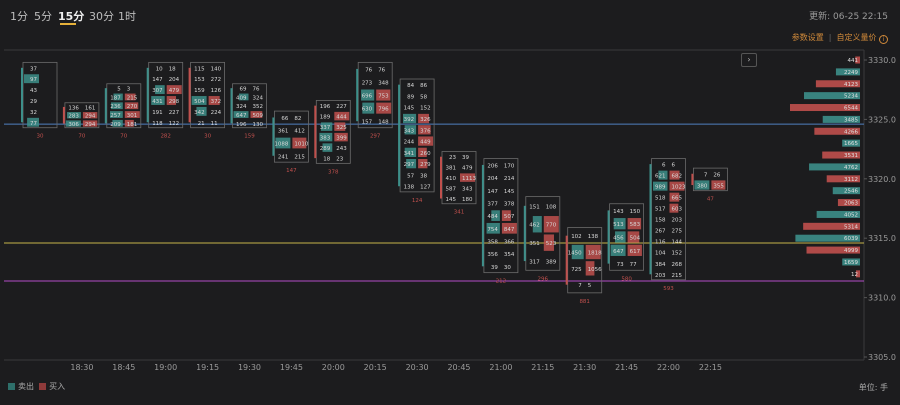  Describe the element at coordinates (425, 143) in the screenshot. I see `buy-volume-value: 449` at that location.